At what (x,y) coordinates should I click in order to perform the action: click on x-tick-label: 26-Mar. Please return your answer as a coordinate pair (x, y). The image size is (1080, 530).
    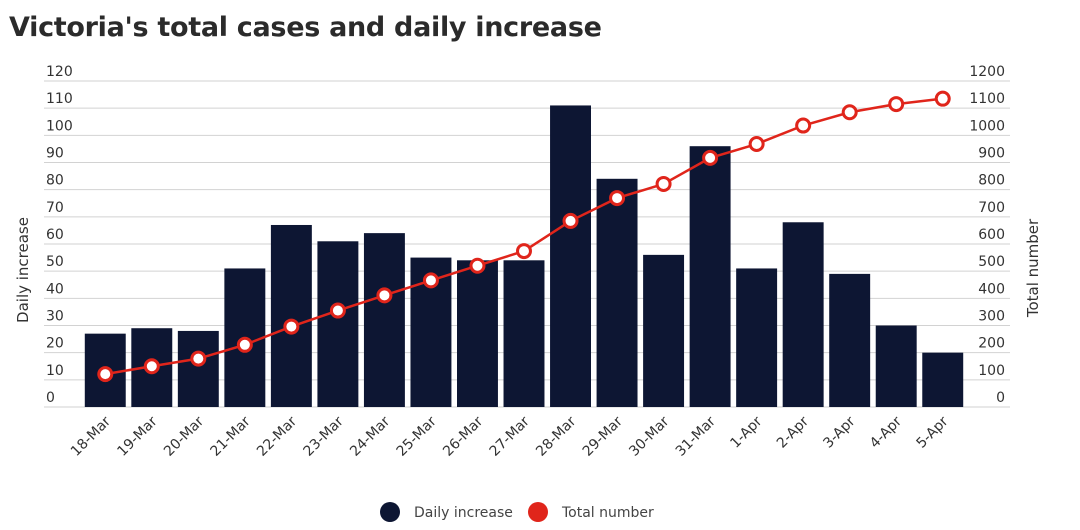
    Looking at the image, I should click on (463, 436).